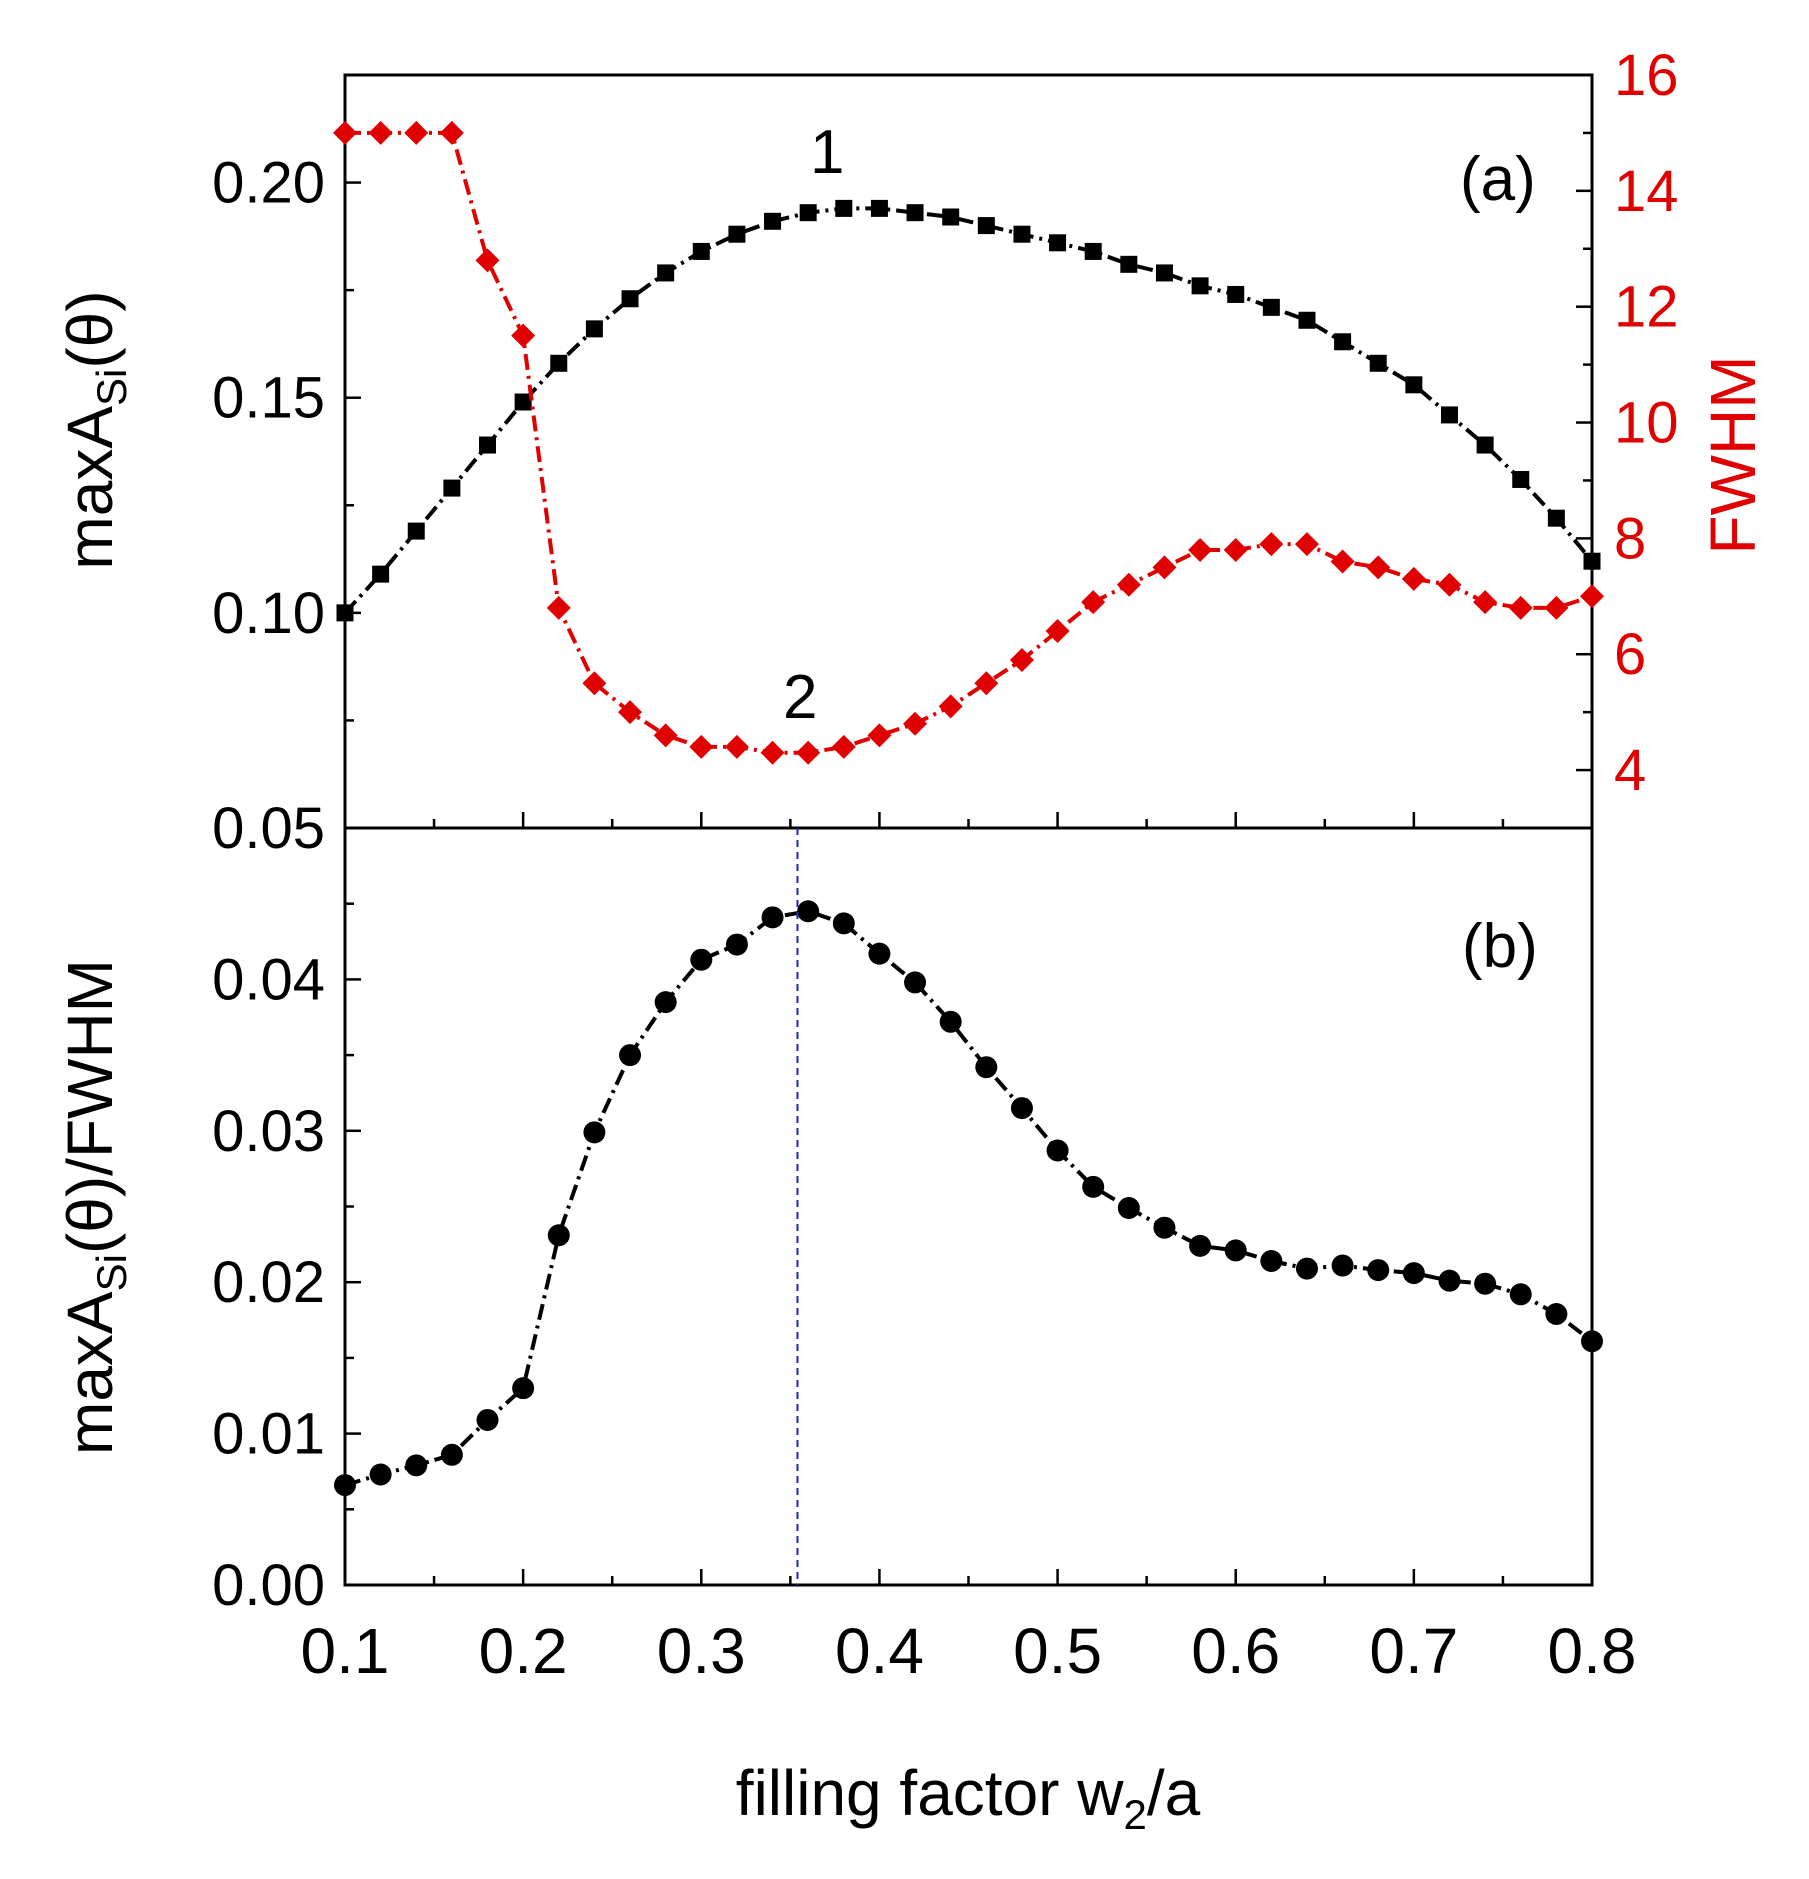 Image resolution: width=1809 pixels, height=1879 pixels. What do you see at coordinates (701, 1651) in the screenshot?
I see `x-tick-label: 0.3` at bounding box center [701, 1651].